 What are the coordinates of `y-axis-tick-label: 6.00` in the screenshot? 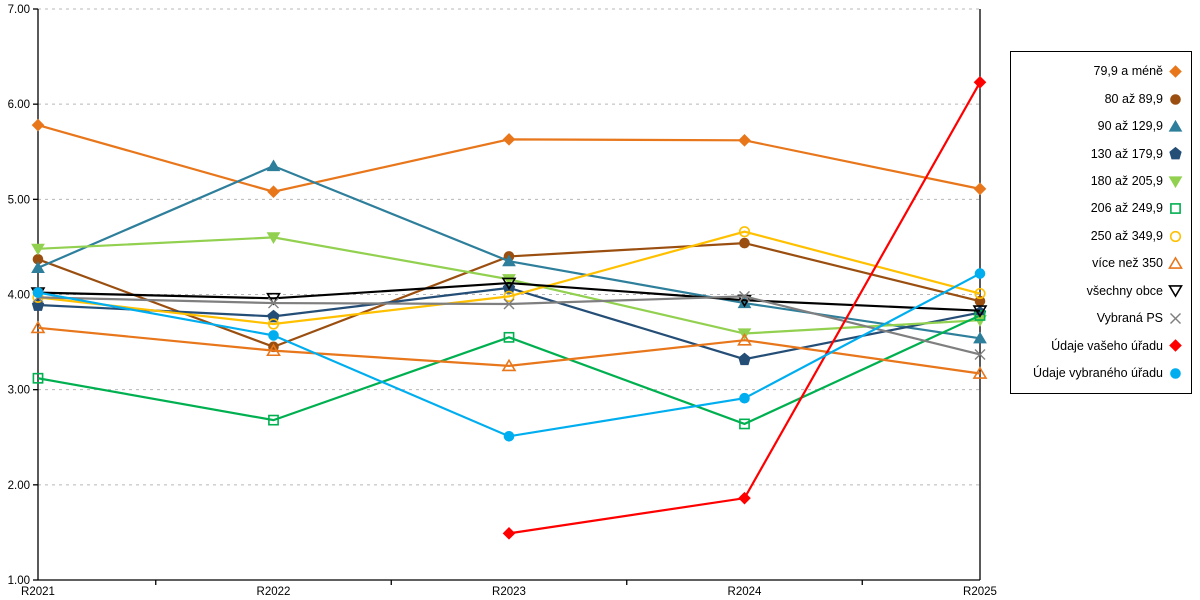 It's located at (19, 105).